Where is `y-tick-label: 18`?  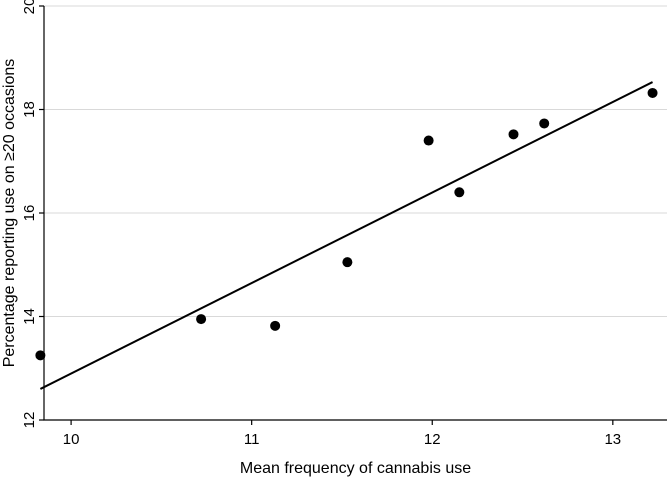
y-tick-label: 18 is located at coordinates (29, 109).